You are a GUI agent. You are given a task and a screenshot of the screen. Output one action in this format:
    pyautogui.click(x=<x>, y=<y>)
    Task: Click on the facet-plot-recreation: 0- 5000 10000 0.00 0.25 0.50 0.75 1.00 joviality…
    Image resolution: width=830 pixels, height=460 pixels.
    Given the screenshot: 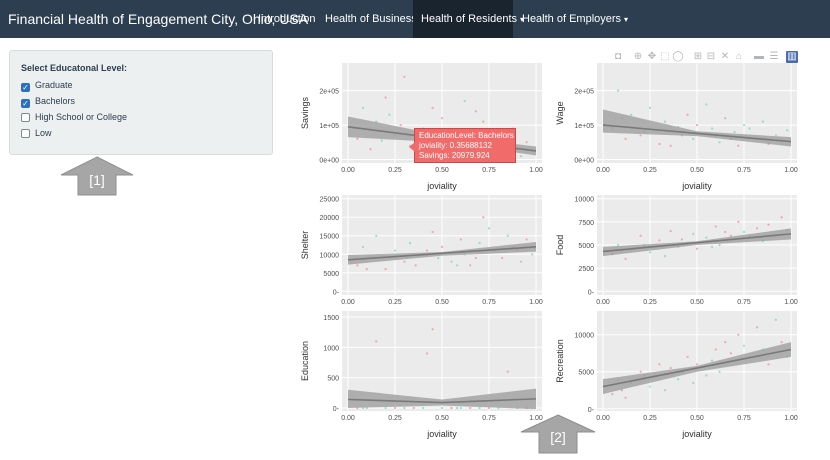 What is the action you would take?
    pyautogui.click(x=678, y=374)
    